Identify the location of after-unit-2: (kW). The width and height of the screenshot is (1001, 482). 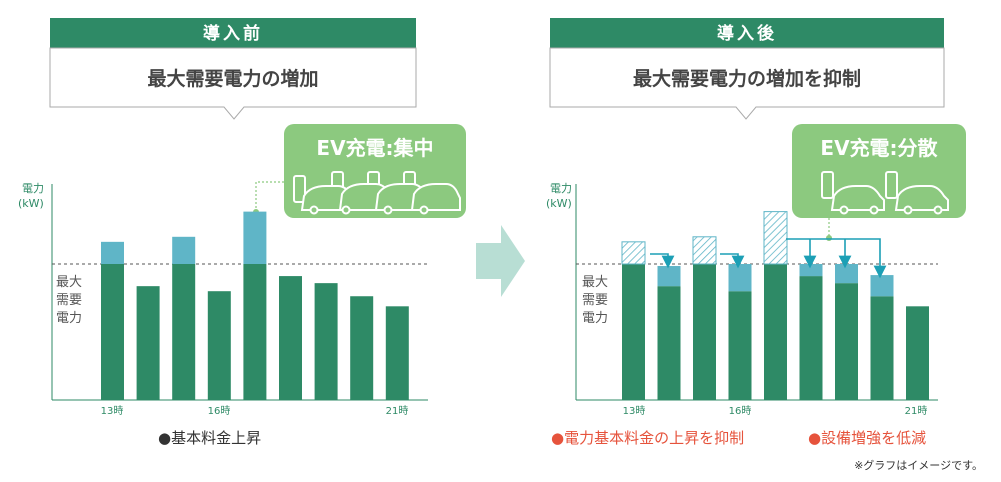
(559, 203).